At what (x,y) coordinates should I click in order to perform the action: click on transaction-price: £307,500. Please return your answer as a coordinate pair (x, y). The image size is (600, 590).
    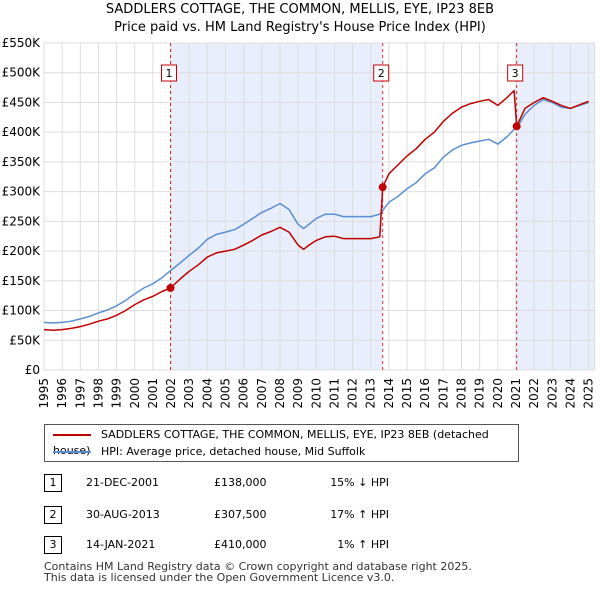
    Looking at the image, I should click on (240, 514).